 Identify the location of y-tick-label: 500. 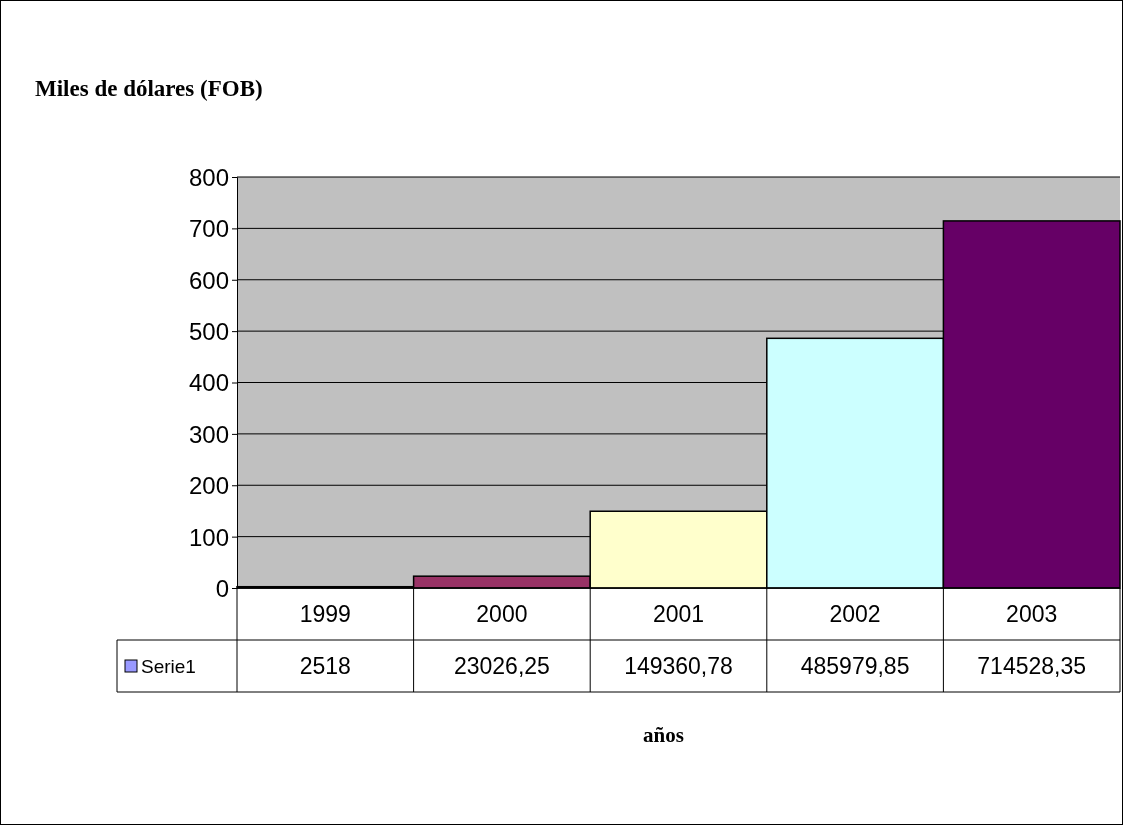
(208, 332).